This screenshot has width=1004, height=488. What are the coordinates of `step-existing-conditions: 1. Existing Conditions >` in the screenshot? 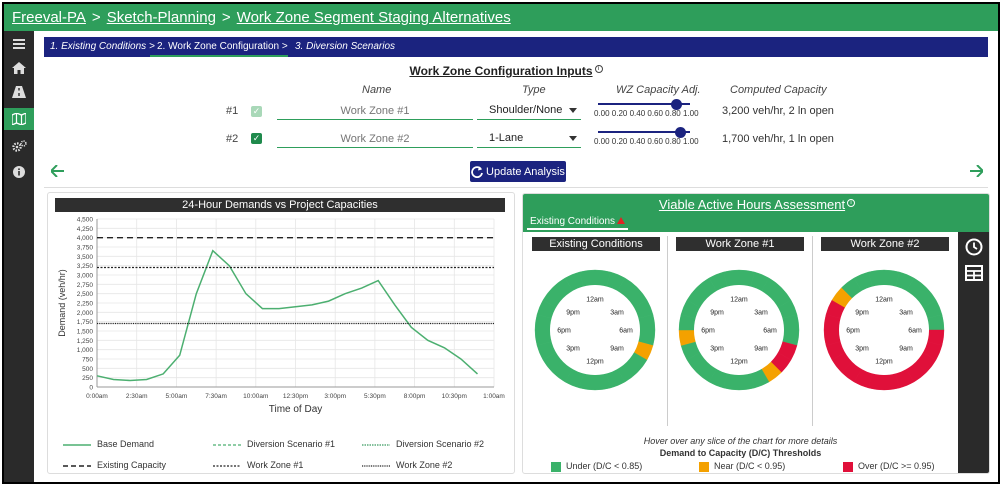 It's located at (102, 46).